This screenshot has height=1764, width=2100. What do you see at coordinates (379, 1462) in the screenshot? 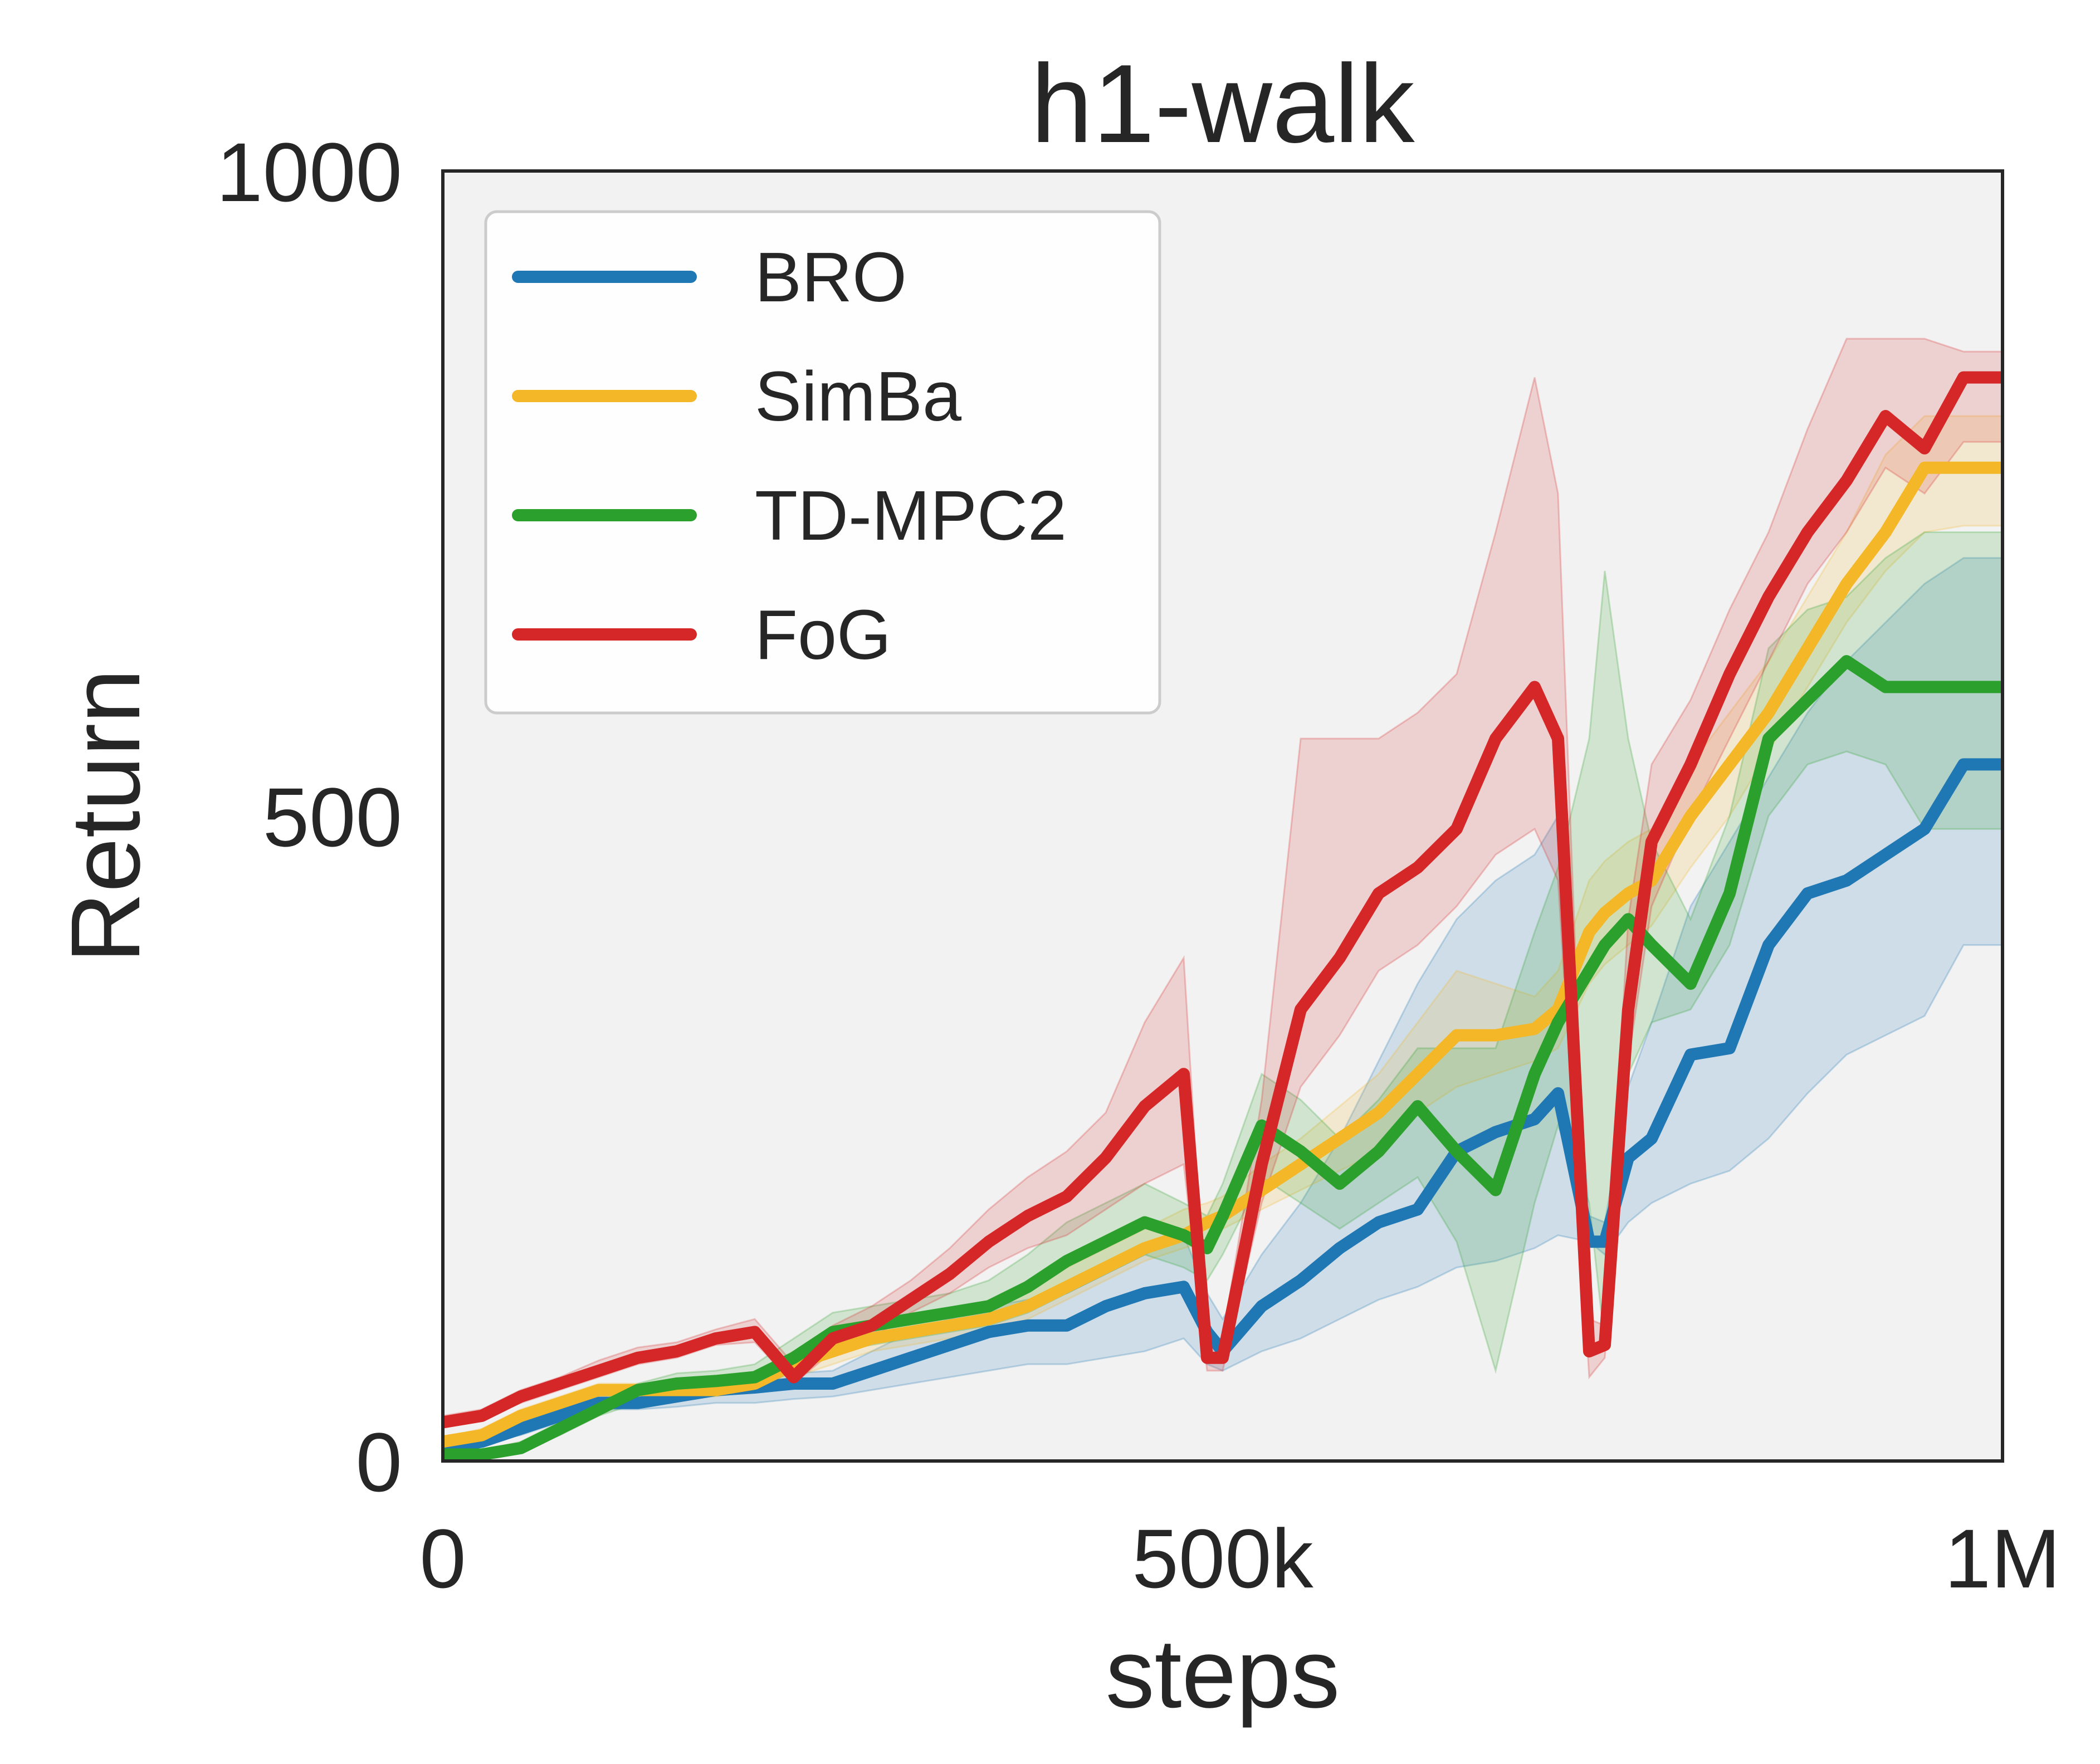
I see `y-tick-label: 0` at bounding box center [379, 1462].